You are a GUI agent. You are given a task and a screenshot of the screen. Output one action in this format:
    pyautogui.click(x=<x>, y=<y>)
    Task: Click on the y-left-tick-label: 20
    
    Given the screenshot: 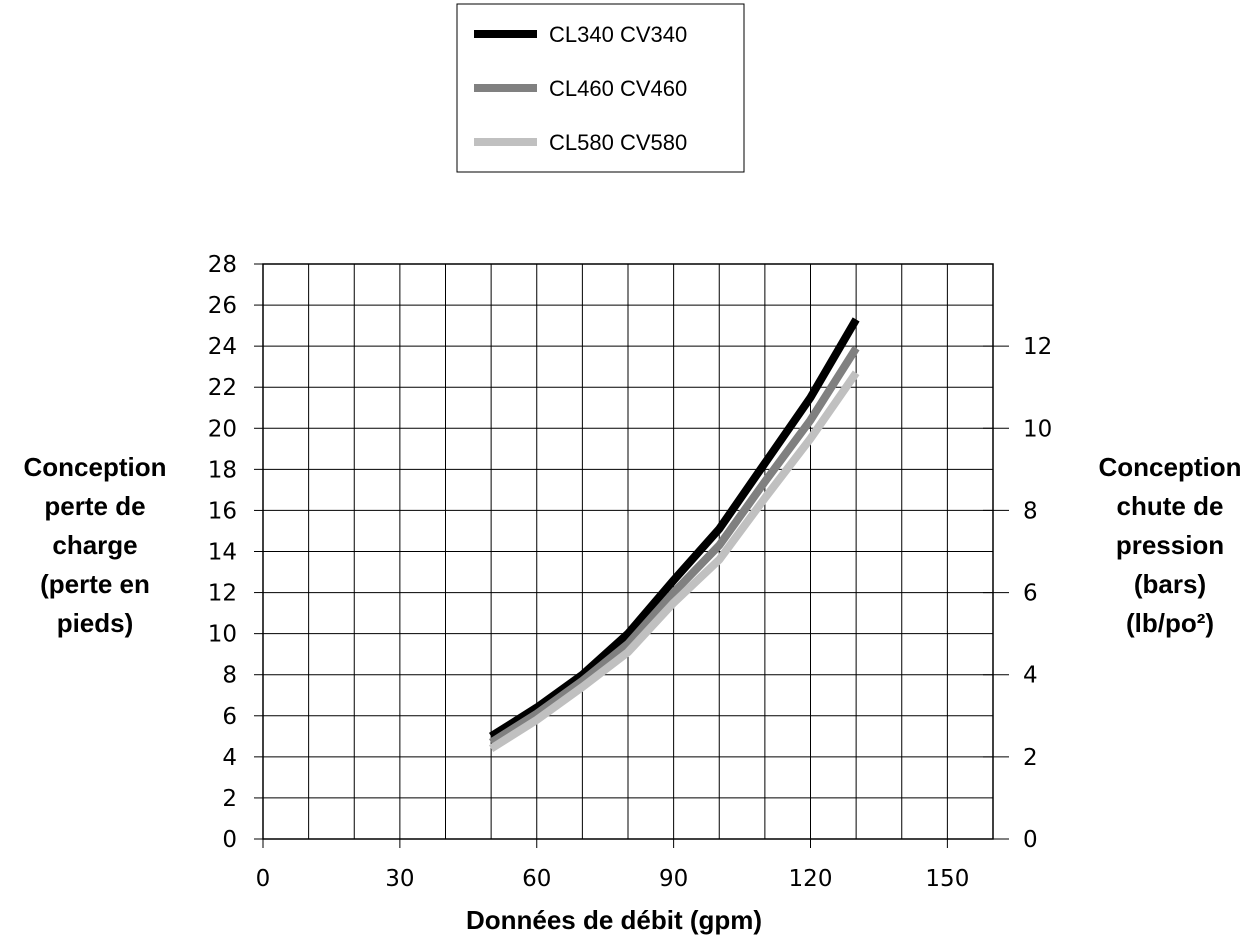 What is the action you would take?
    pyautogui.click(x=222, y=429)
    